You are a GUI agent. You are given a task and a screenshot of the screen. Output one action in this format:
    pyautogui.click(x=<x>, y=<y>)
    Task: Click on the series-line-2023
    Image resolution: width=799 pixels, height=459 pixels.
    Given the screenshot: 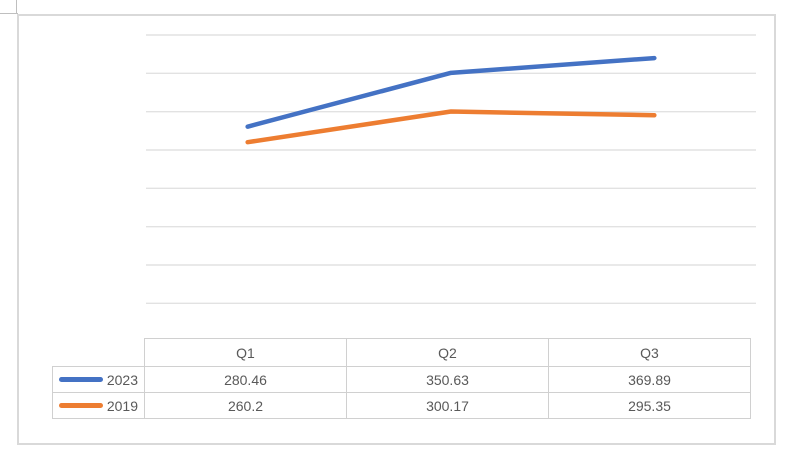 What is the action you would take?
    pyautogui.click(x=451, y=92)
    